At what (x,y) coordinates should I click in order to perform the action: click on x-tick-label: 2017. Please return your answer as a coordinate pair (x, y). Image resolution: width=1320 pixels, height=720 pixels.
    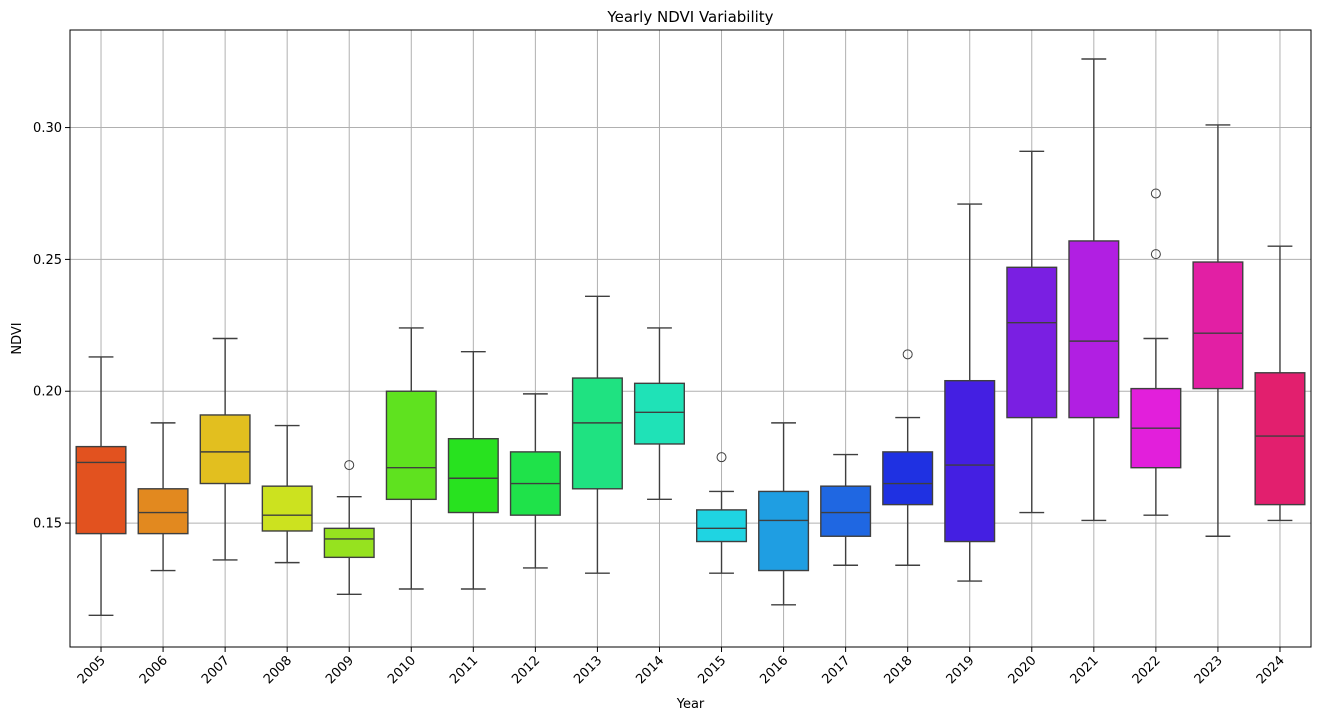
    Looking at the image, I should click on (836, 670).